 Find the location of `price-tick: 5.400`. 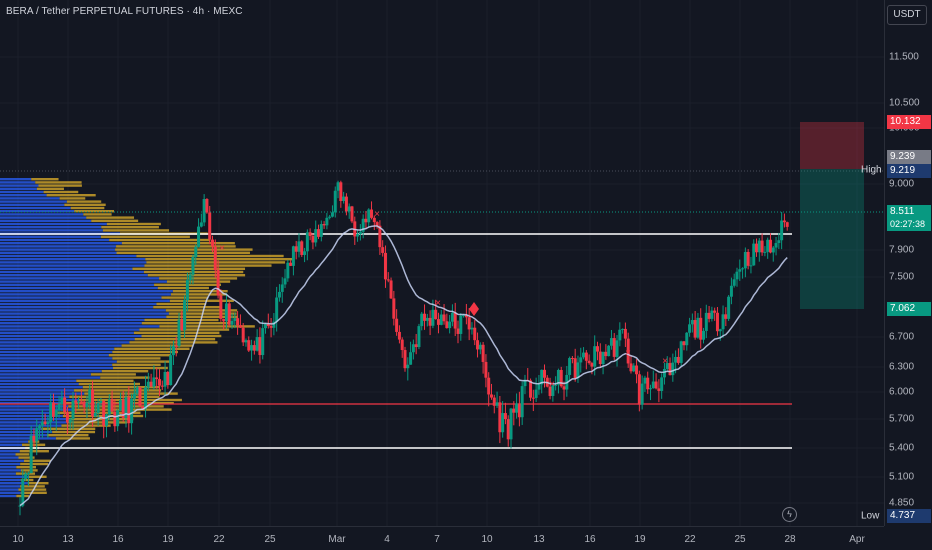

price-tick: 5.400 is located at coordinates (902, 448).